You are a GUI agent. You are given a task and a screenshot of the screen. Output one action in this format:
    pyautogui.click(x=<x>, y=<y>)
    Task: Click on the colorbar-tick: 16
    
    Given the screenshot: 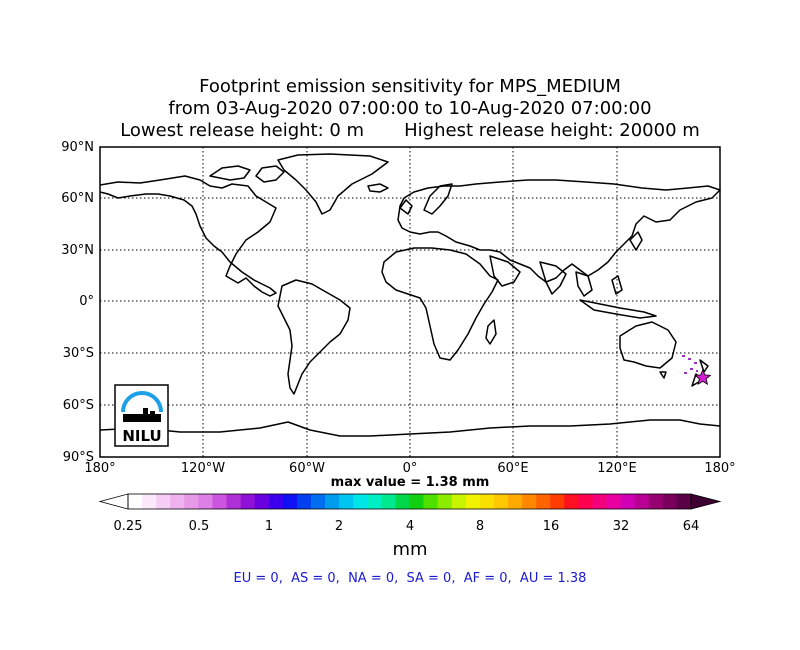 What is the action you would take?
    pyautogui.click(x=551, y=526)
    